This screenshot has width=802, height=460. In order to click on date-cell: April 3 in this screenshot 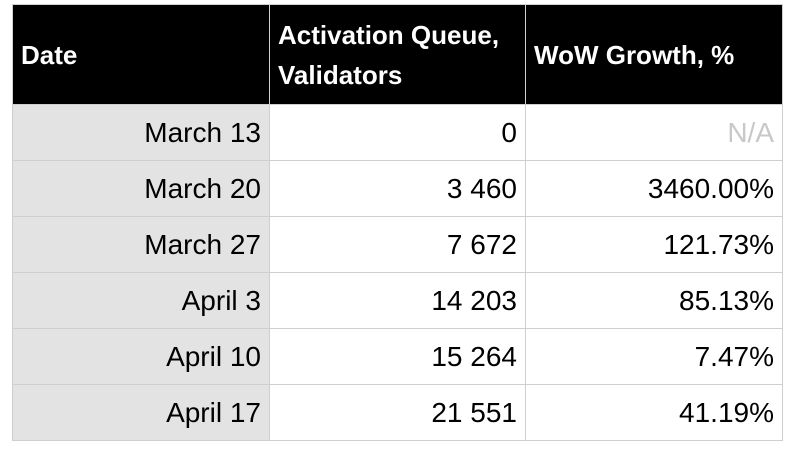, I will do `click(141, 300)`.